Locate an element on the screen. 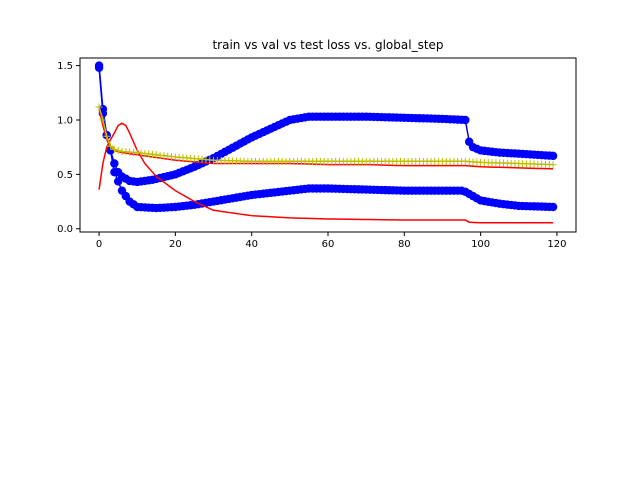 The height and width of the screenshot is (480, 640). y-tick-label: 0.5 is located at coordinates (65, 175).